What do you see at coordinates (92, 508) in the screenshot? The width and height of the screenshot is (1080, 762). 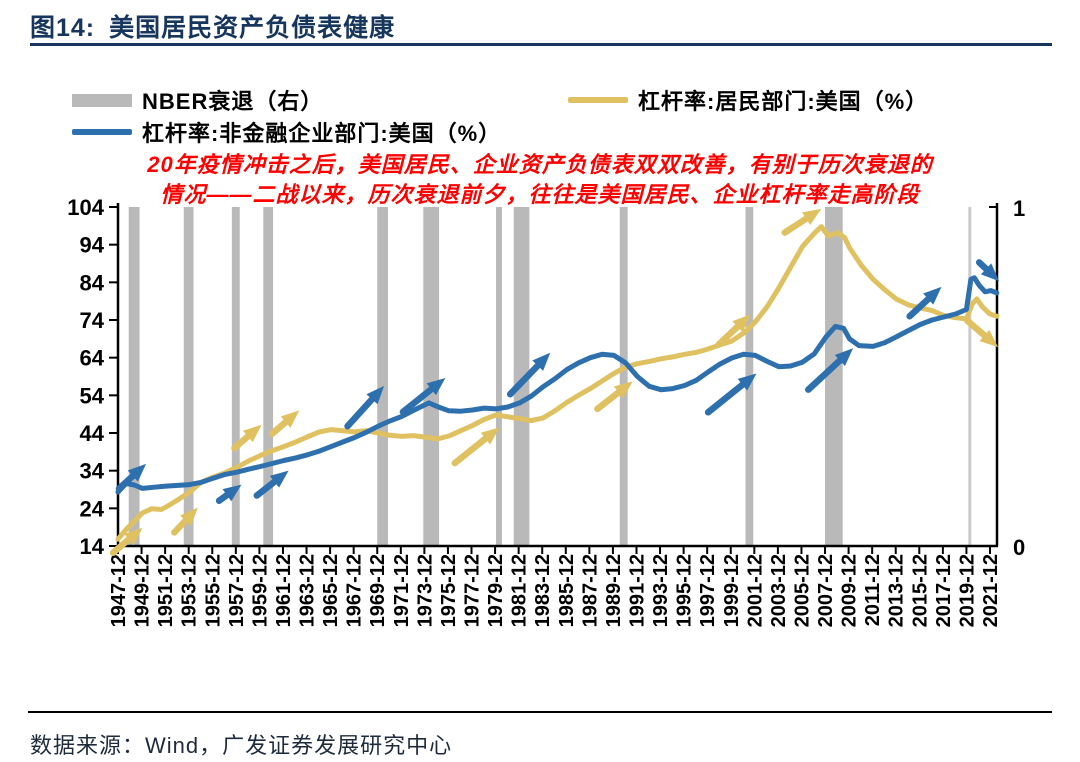 I see `y-tick-label: 24` at bounding box center [92, 508].